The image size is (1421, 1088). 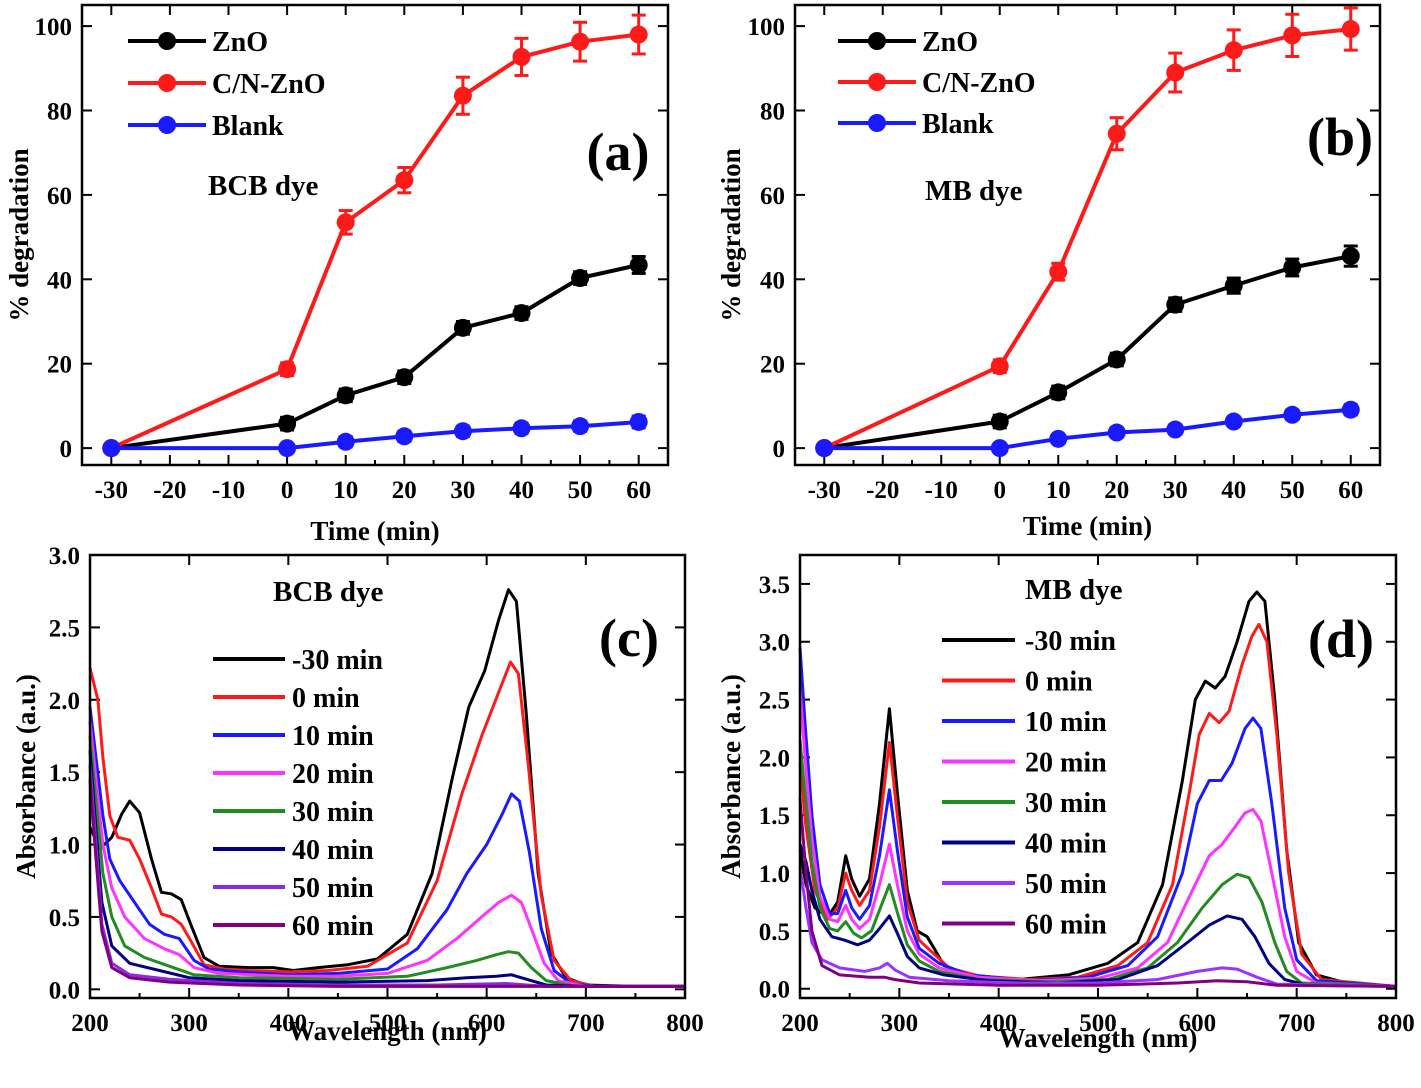 What do you see at coordinates (386, 861) in the screenshot?
I see `series-30-min` at bounding box center [386, 861].